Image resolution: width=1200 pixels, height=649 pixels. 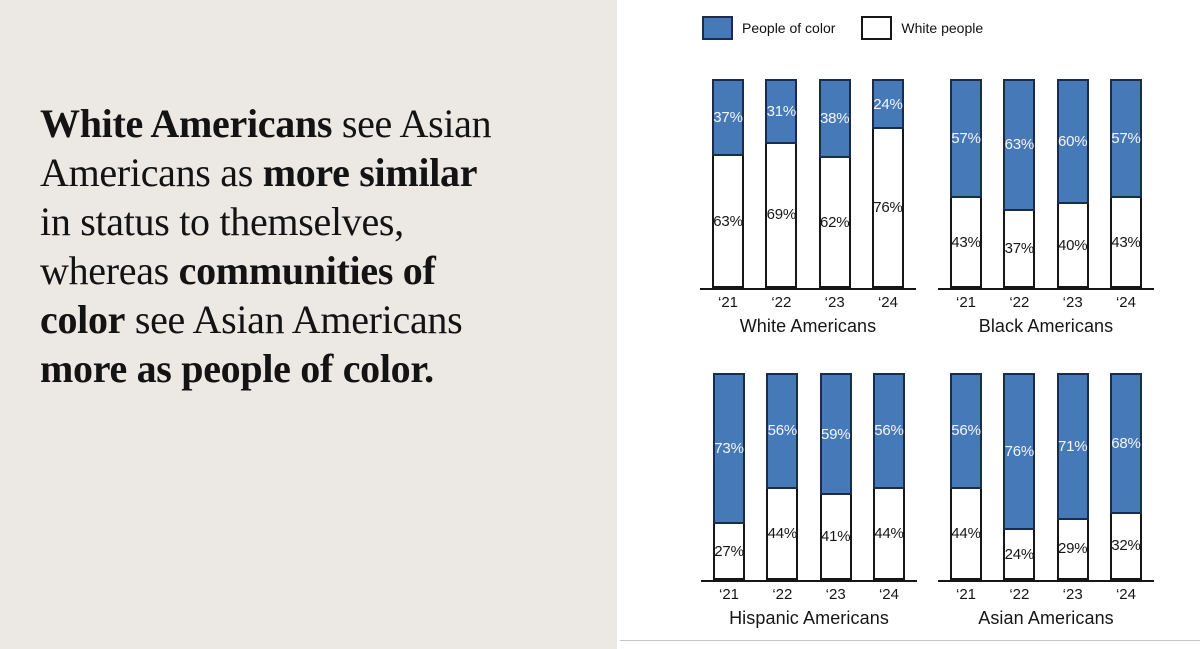 I want to click on segment-white-people: 62%, so click(x=834, y=223).